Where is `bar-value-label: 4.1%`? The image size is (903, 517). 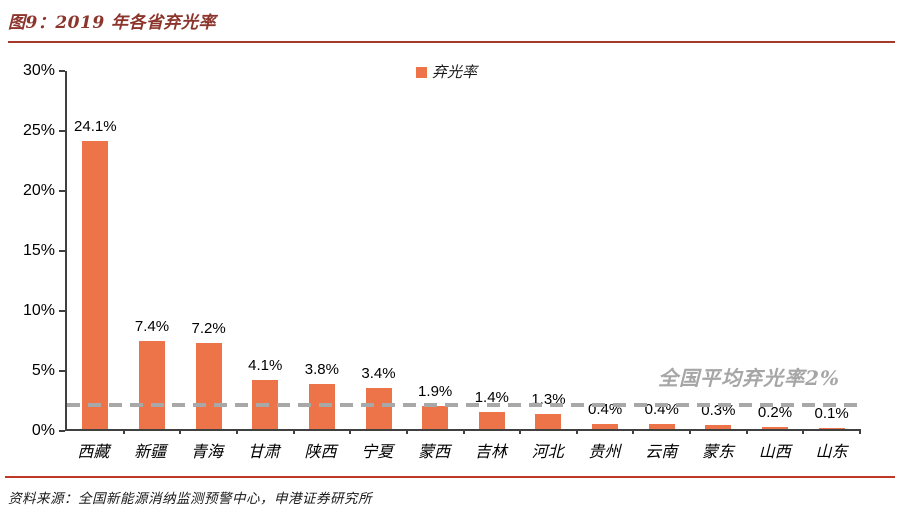
bar-value-label: 4.1% is located at coordinates (265, 366).